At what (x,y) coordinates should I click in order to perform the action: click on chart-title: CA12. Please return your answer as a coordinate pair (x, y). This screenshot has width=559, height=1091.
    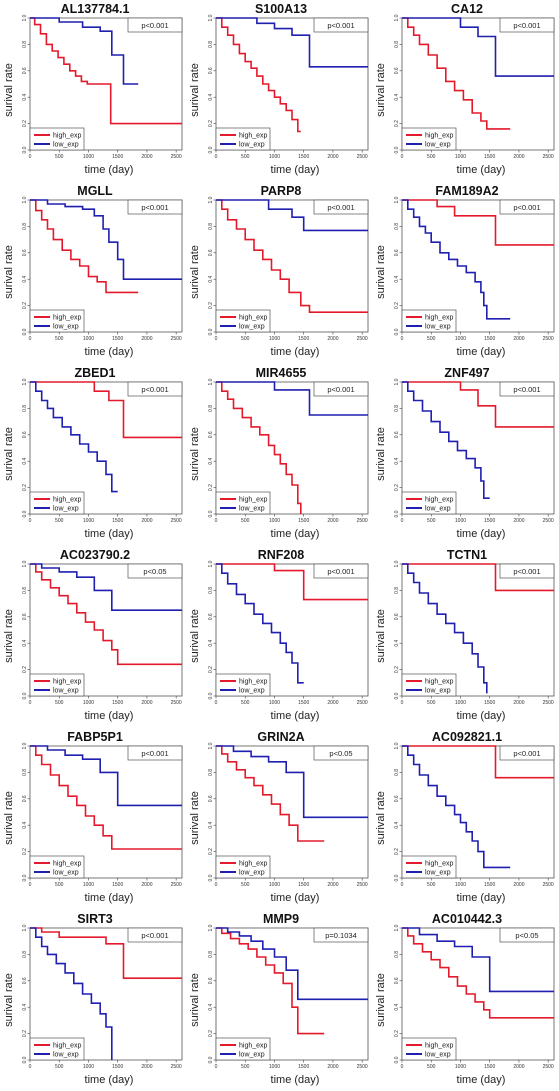
    Looking at the image, I should click on (467, 9).